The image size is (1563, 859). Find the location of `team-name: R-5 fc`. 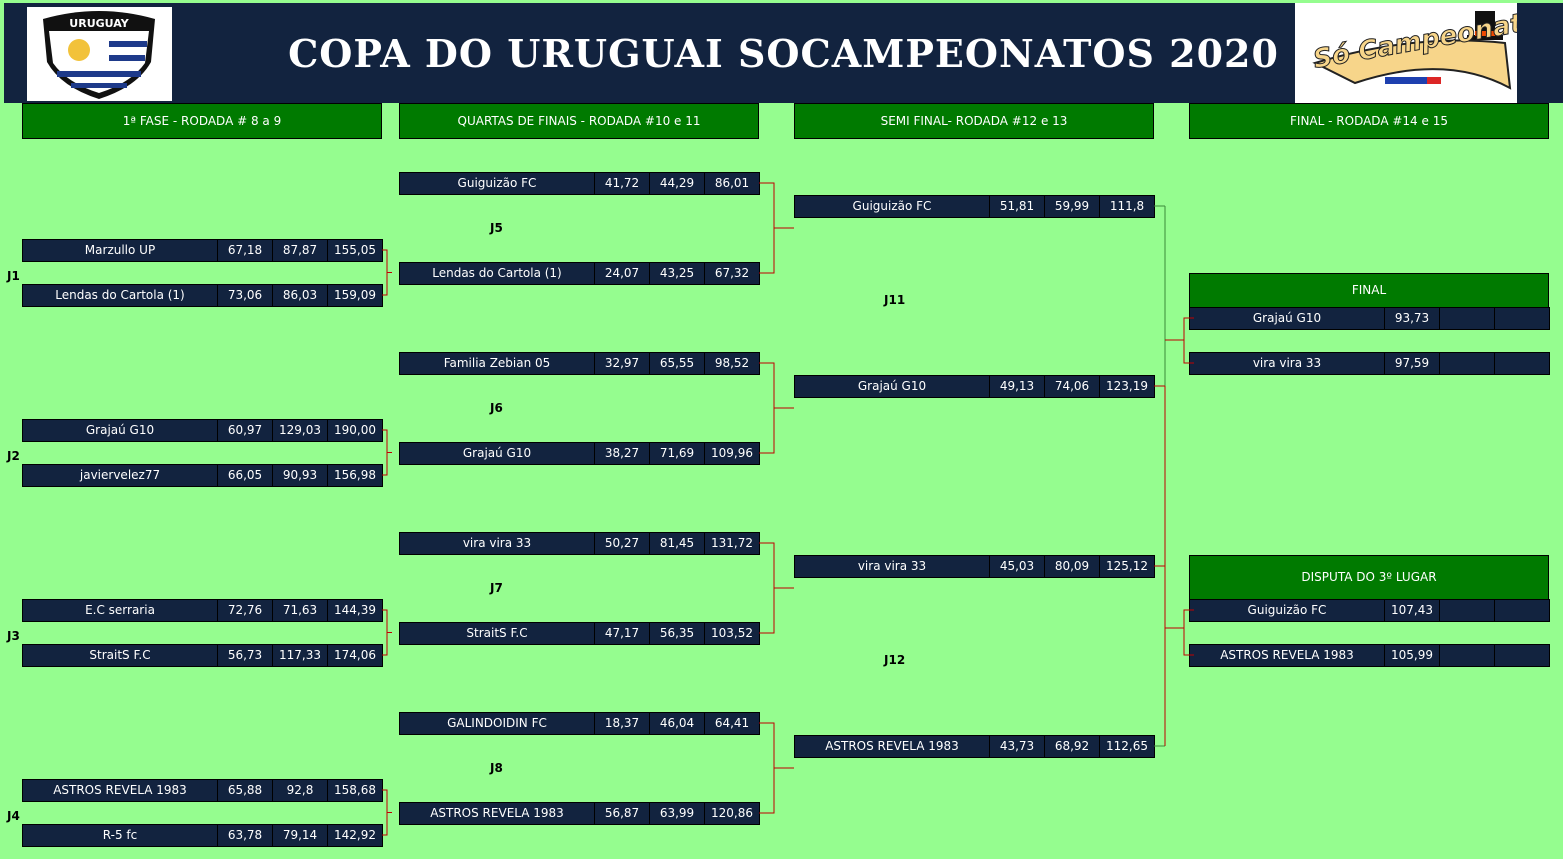

team-name: R-5 fc is located at coordinates (120, 835).